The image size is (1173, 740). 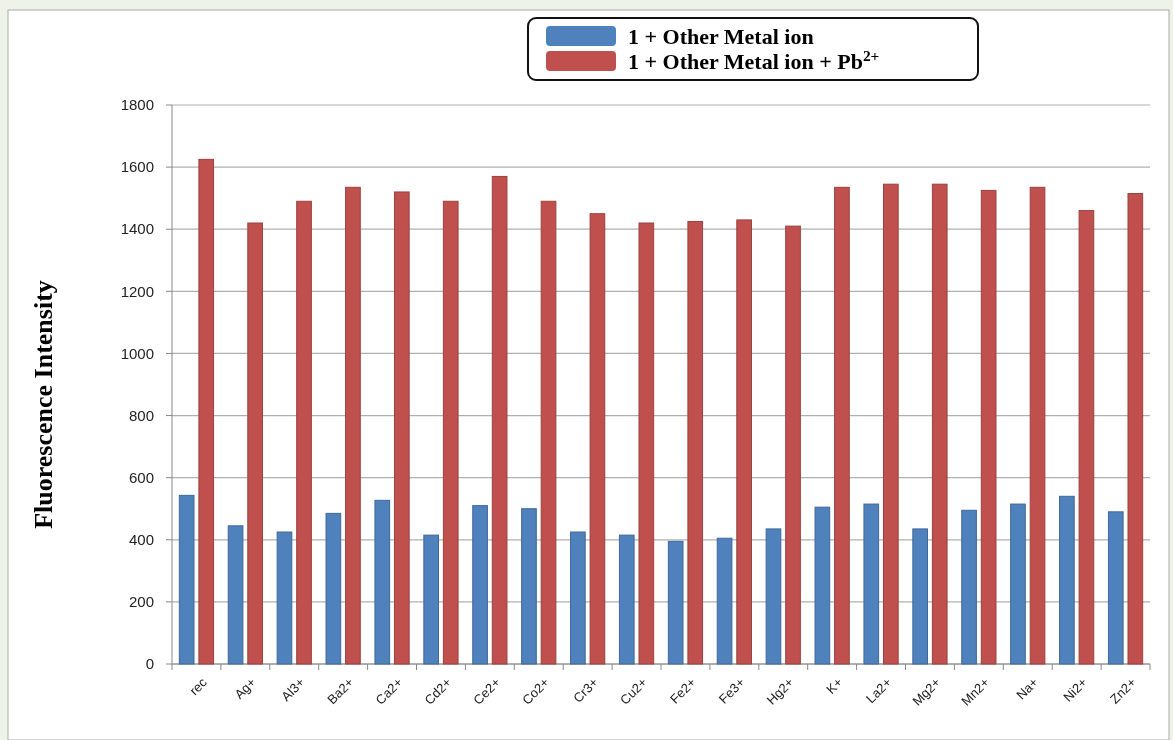 What do you see at coordinates (198, 686) in the screenshot?
I see `x-tick-label: rec` at bounding box center [198, 686].